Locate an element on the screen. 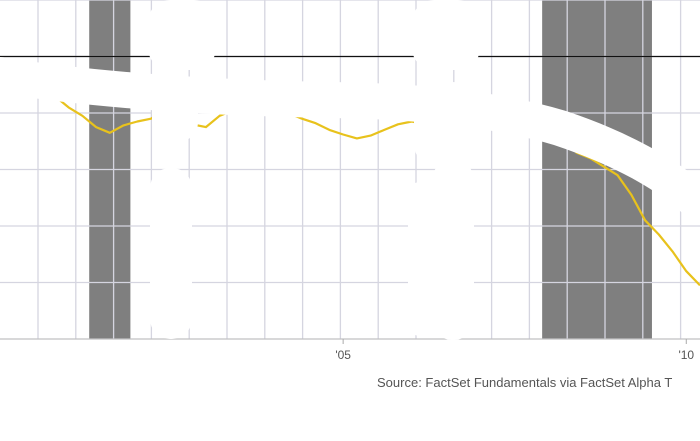  x-tick-label: '10 is located at coordinates (686, 355).